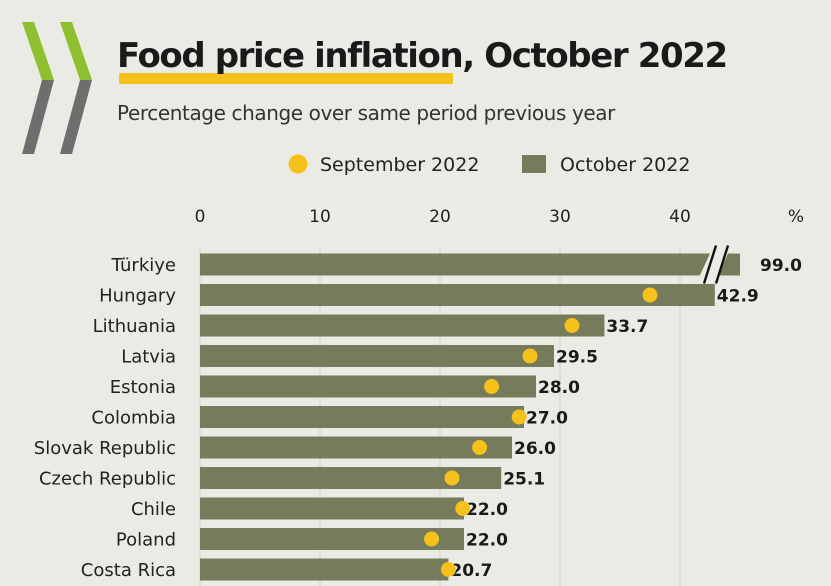 The height and width of the screenshot is (586, 831). Describe the element at coordinates (534, 164) in the screenshot. I see `legend-swatch-october` at that location.